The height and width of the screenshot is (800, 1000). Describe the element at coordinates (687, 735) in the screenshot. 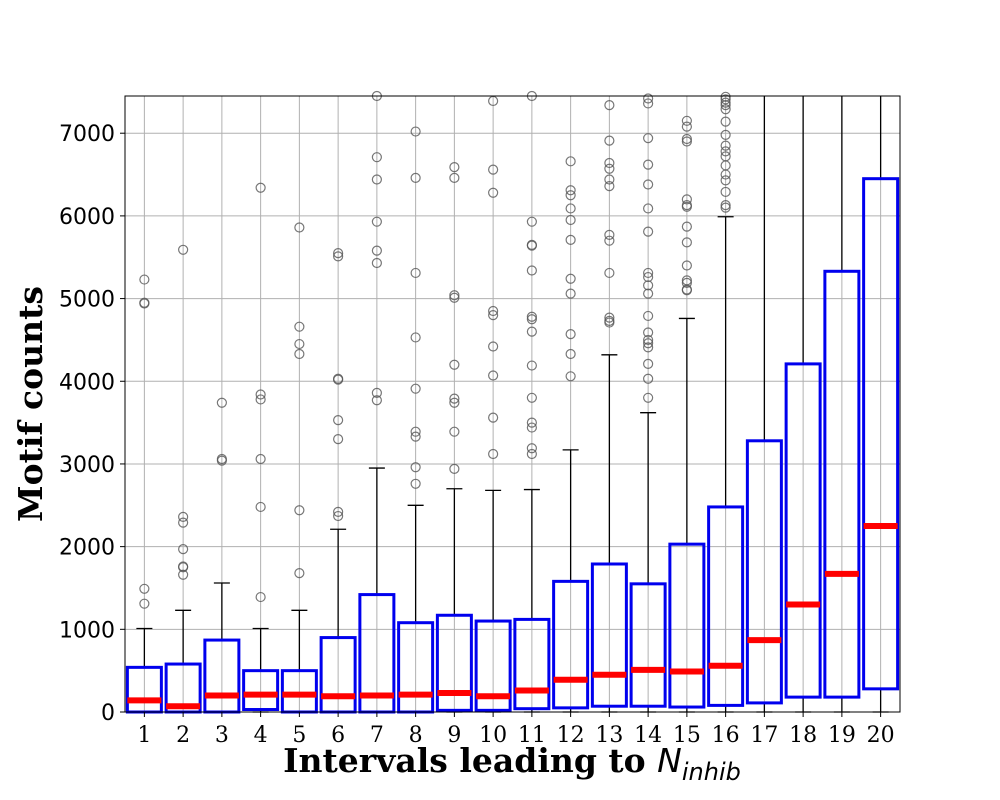

I see `x-tick-label: 15` at that location.